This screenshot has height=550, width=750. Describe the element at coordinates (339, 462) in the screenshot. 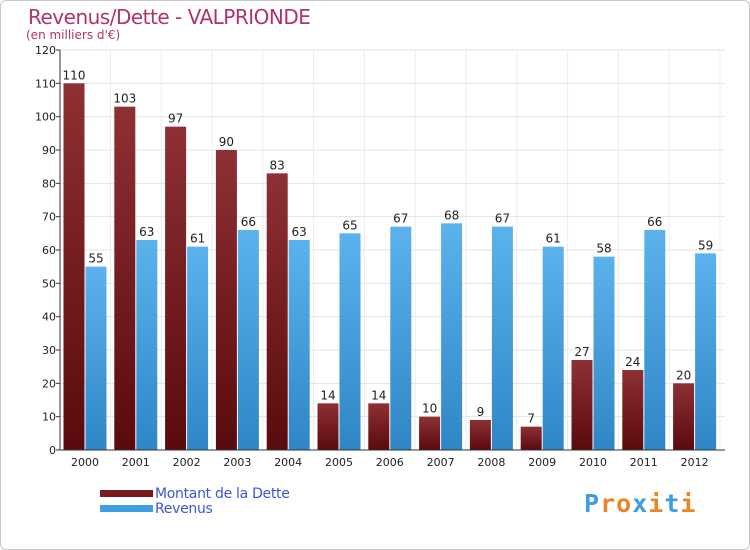

I see `x-tick-label-2005: 2005` at that location.